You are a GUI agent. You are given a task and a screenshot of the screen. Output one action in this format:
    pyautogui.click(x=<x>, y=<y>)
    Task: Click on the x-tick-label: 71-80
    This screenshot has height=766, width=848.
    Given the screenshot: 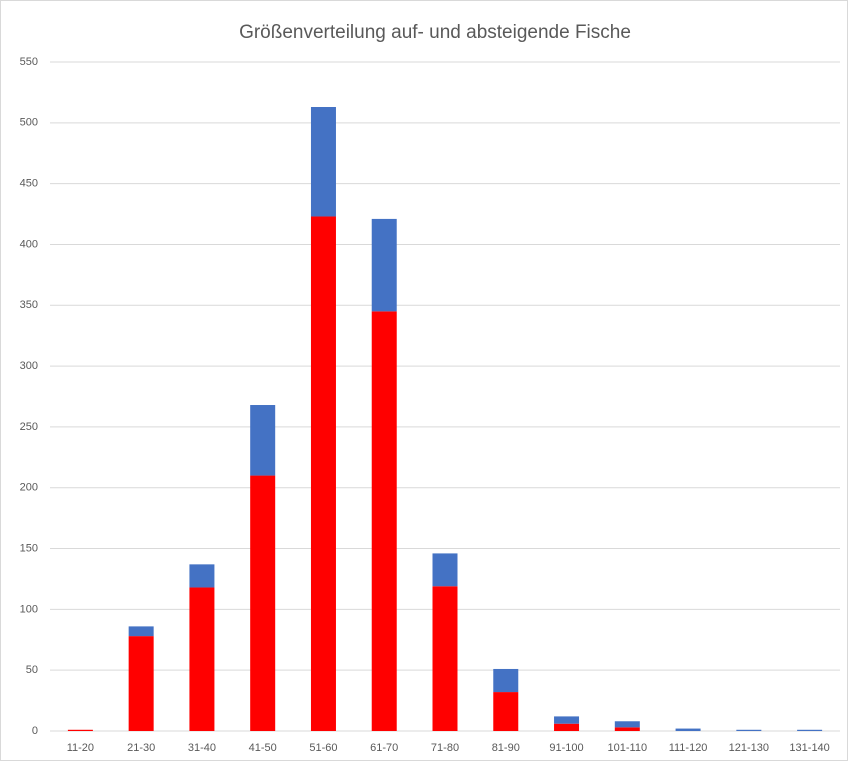 What is the action you would take?
    pyautogui.click(x=445, y=748)
    